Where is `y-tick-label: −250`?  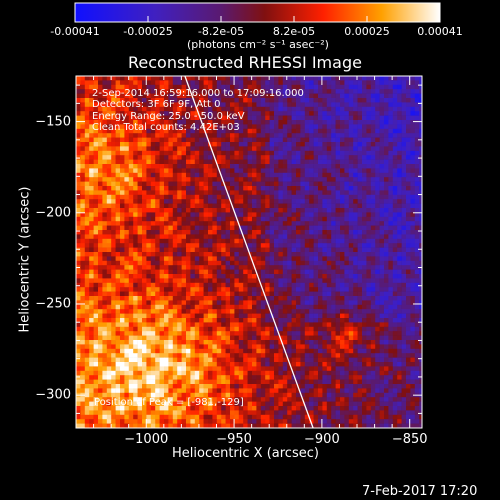 y-tick-label: −250 is located at coordinates (53, 304).